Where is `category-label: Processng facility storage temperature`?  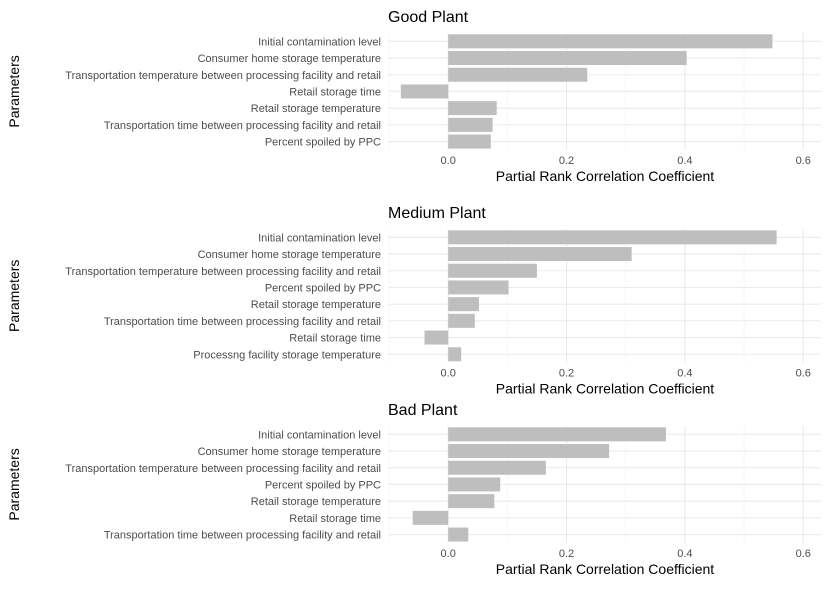
category-label: Processng facility storage temperature is located at coordinates (287, 355).